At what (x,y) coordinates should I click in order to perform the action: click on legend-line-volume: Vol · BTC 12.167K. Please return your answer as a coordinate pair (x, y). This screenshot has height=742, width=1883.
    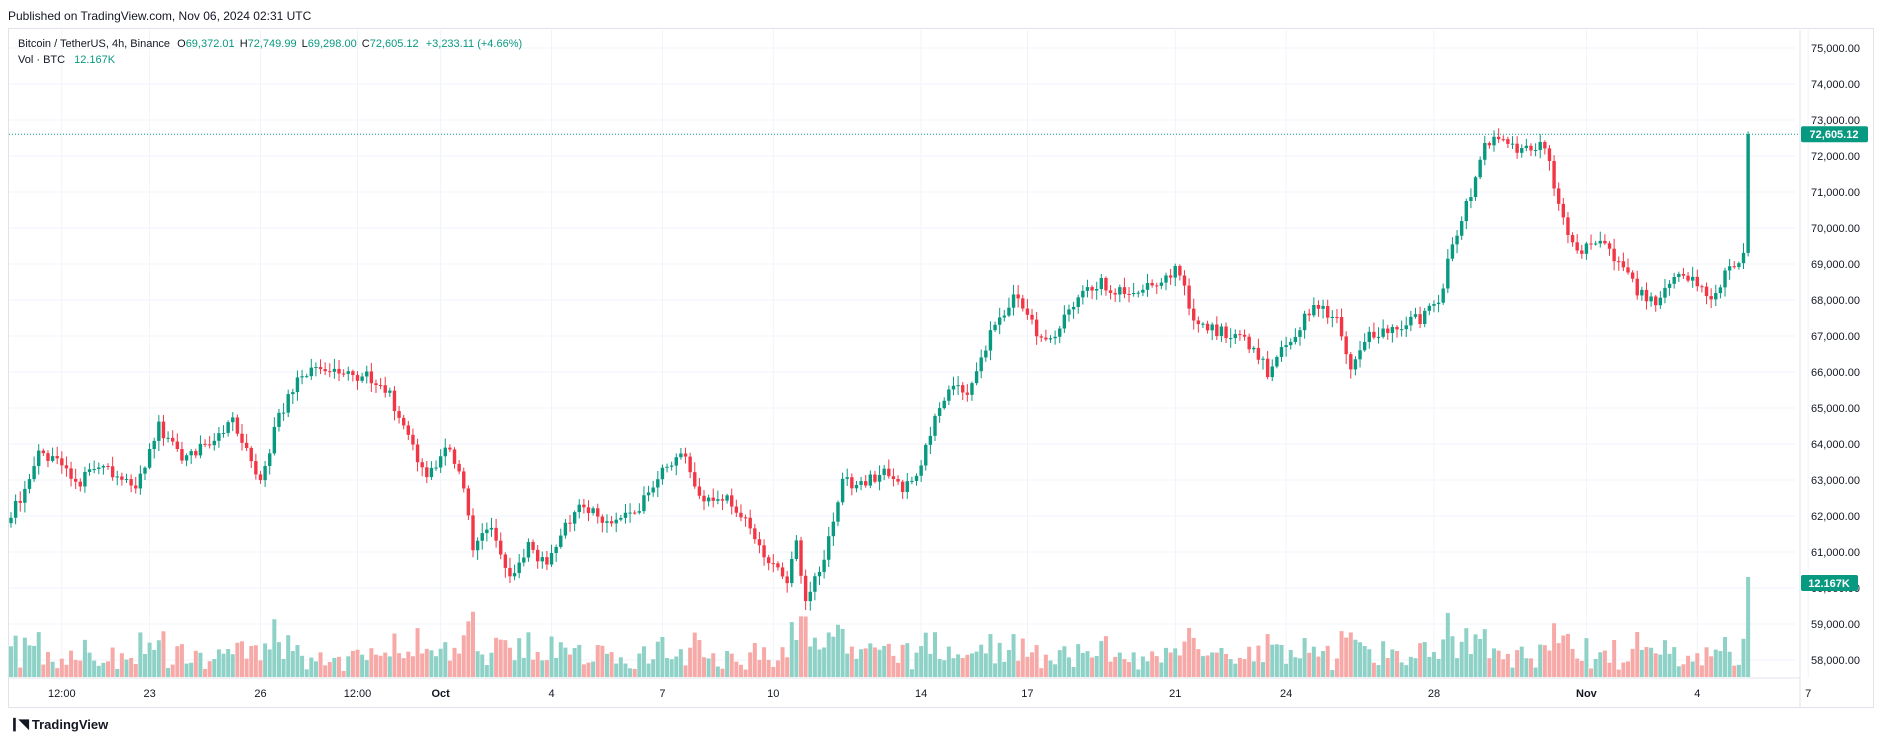
    Looking at the image, I should click on (270, 60).